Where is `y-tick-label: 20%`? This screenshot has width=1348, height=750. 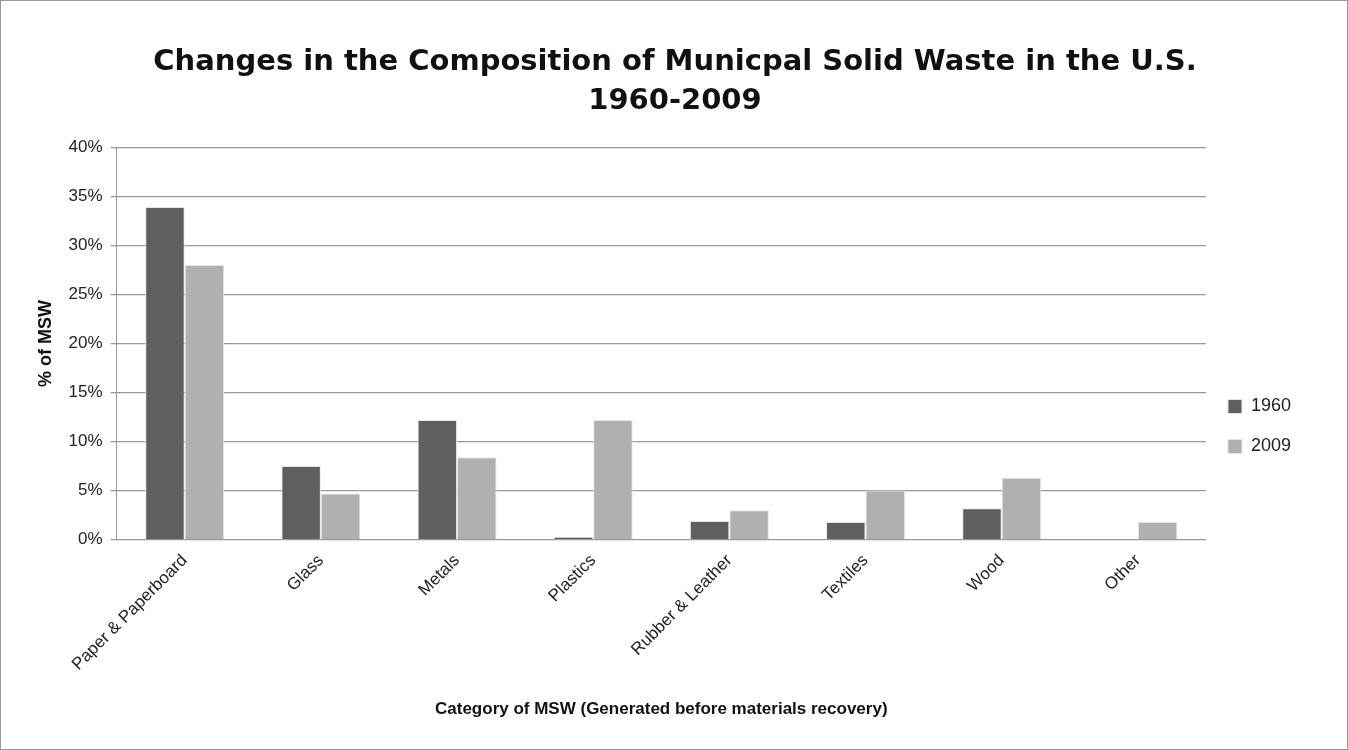 y-tick-label: 20% is located at coordinates (85, 343).